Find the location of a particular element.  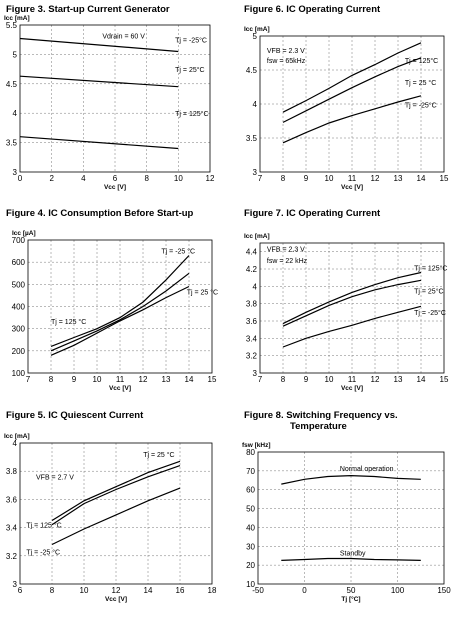

y-tick-label: 4.2 is located at coordinates (252, 269).